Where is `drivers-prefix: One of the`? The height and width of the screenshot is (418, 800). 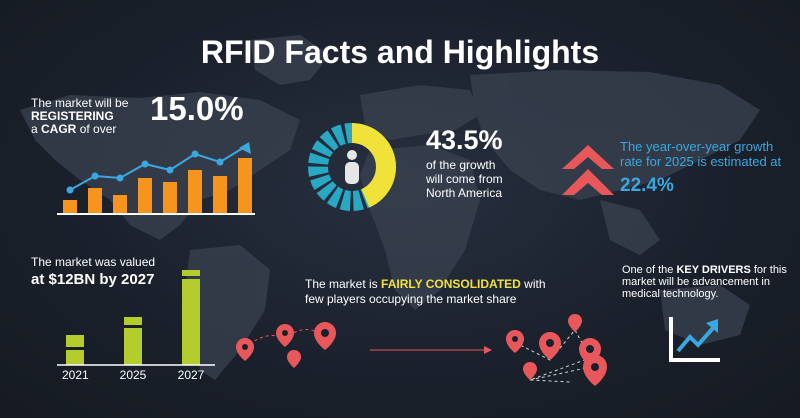 drivers-prefix: One of the is located at coordinates (649, 270).